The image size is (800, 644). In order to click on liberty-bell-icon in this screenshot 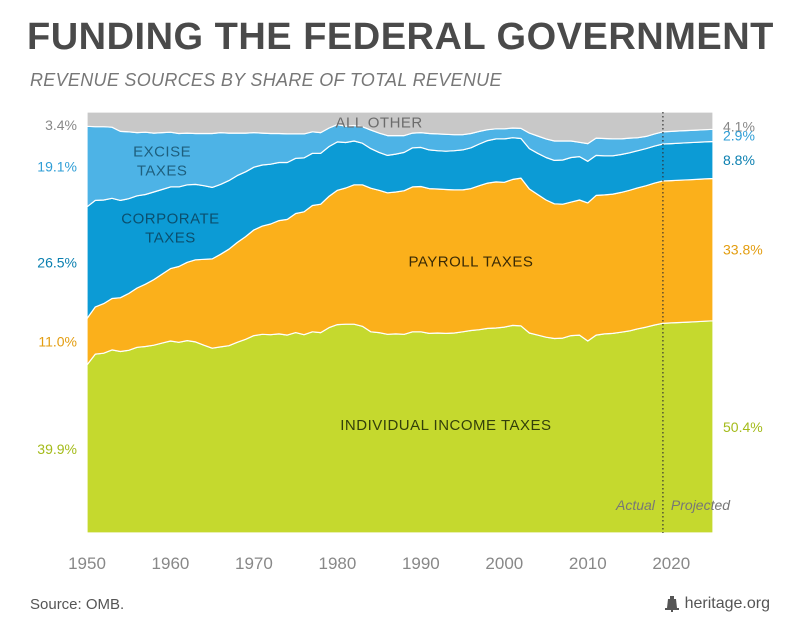, I will do `click(671, 604)`.